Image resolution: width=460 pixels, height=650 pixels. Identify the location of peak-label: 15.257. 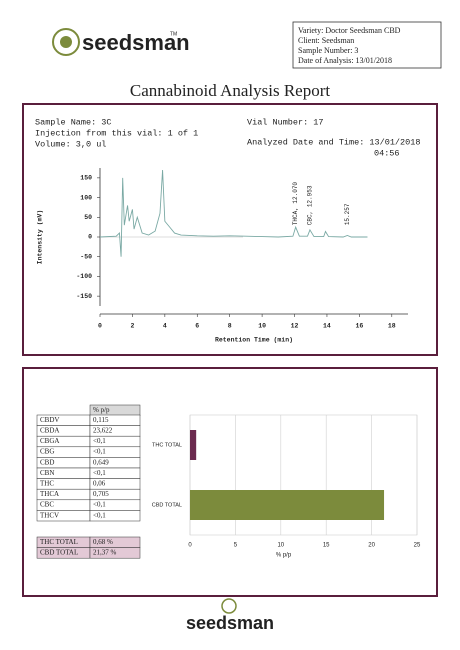
(347, 214).